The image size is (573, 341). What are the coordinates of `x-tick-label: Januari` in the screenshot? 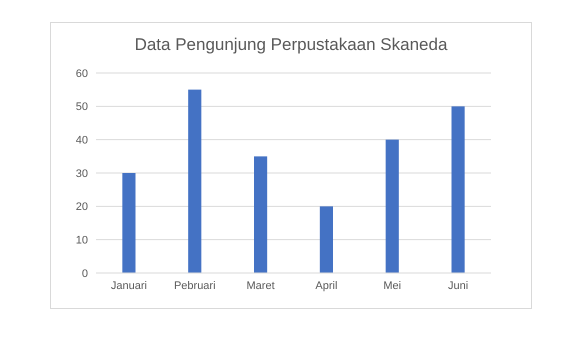 It's located at (128, 286).